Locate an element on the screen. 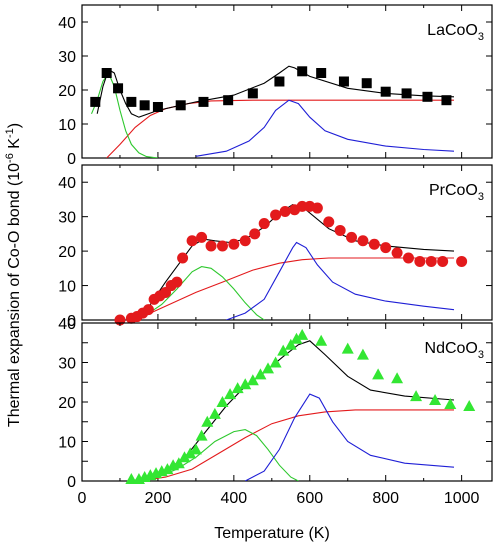 The width and height of the screenshot is (500, 548). markers-group is located at coordinates (271, 89).